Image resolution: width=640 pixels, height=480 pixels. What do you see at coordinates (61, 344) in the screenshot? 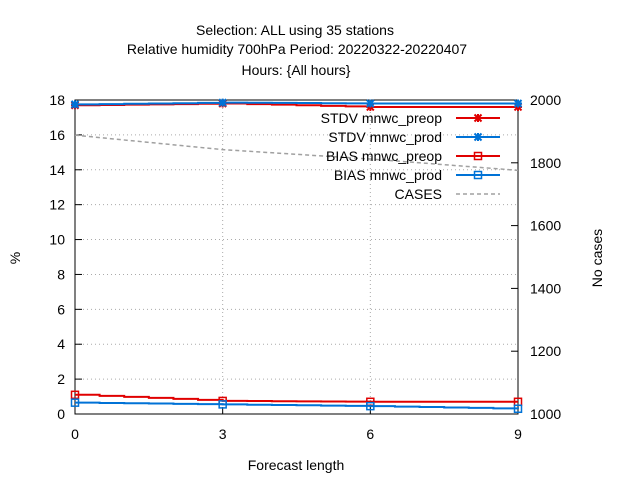
I see `y-tick-label: 4` at bounding box center [61, 344].